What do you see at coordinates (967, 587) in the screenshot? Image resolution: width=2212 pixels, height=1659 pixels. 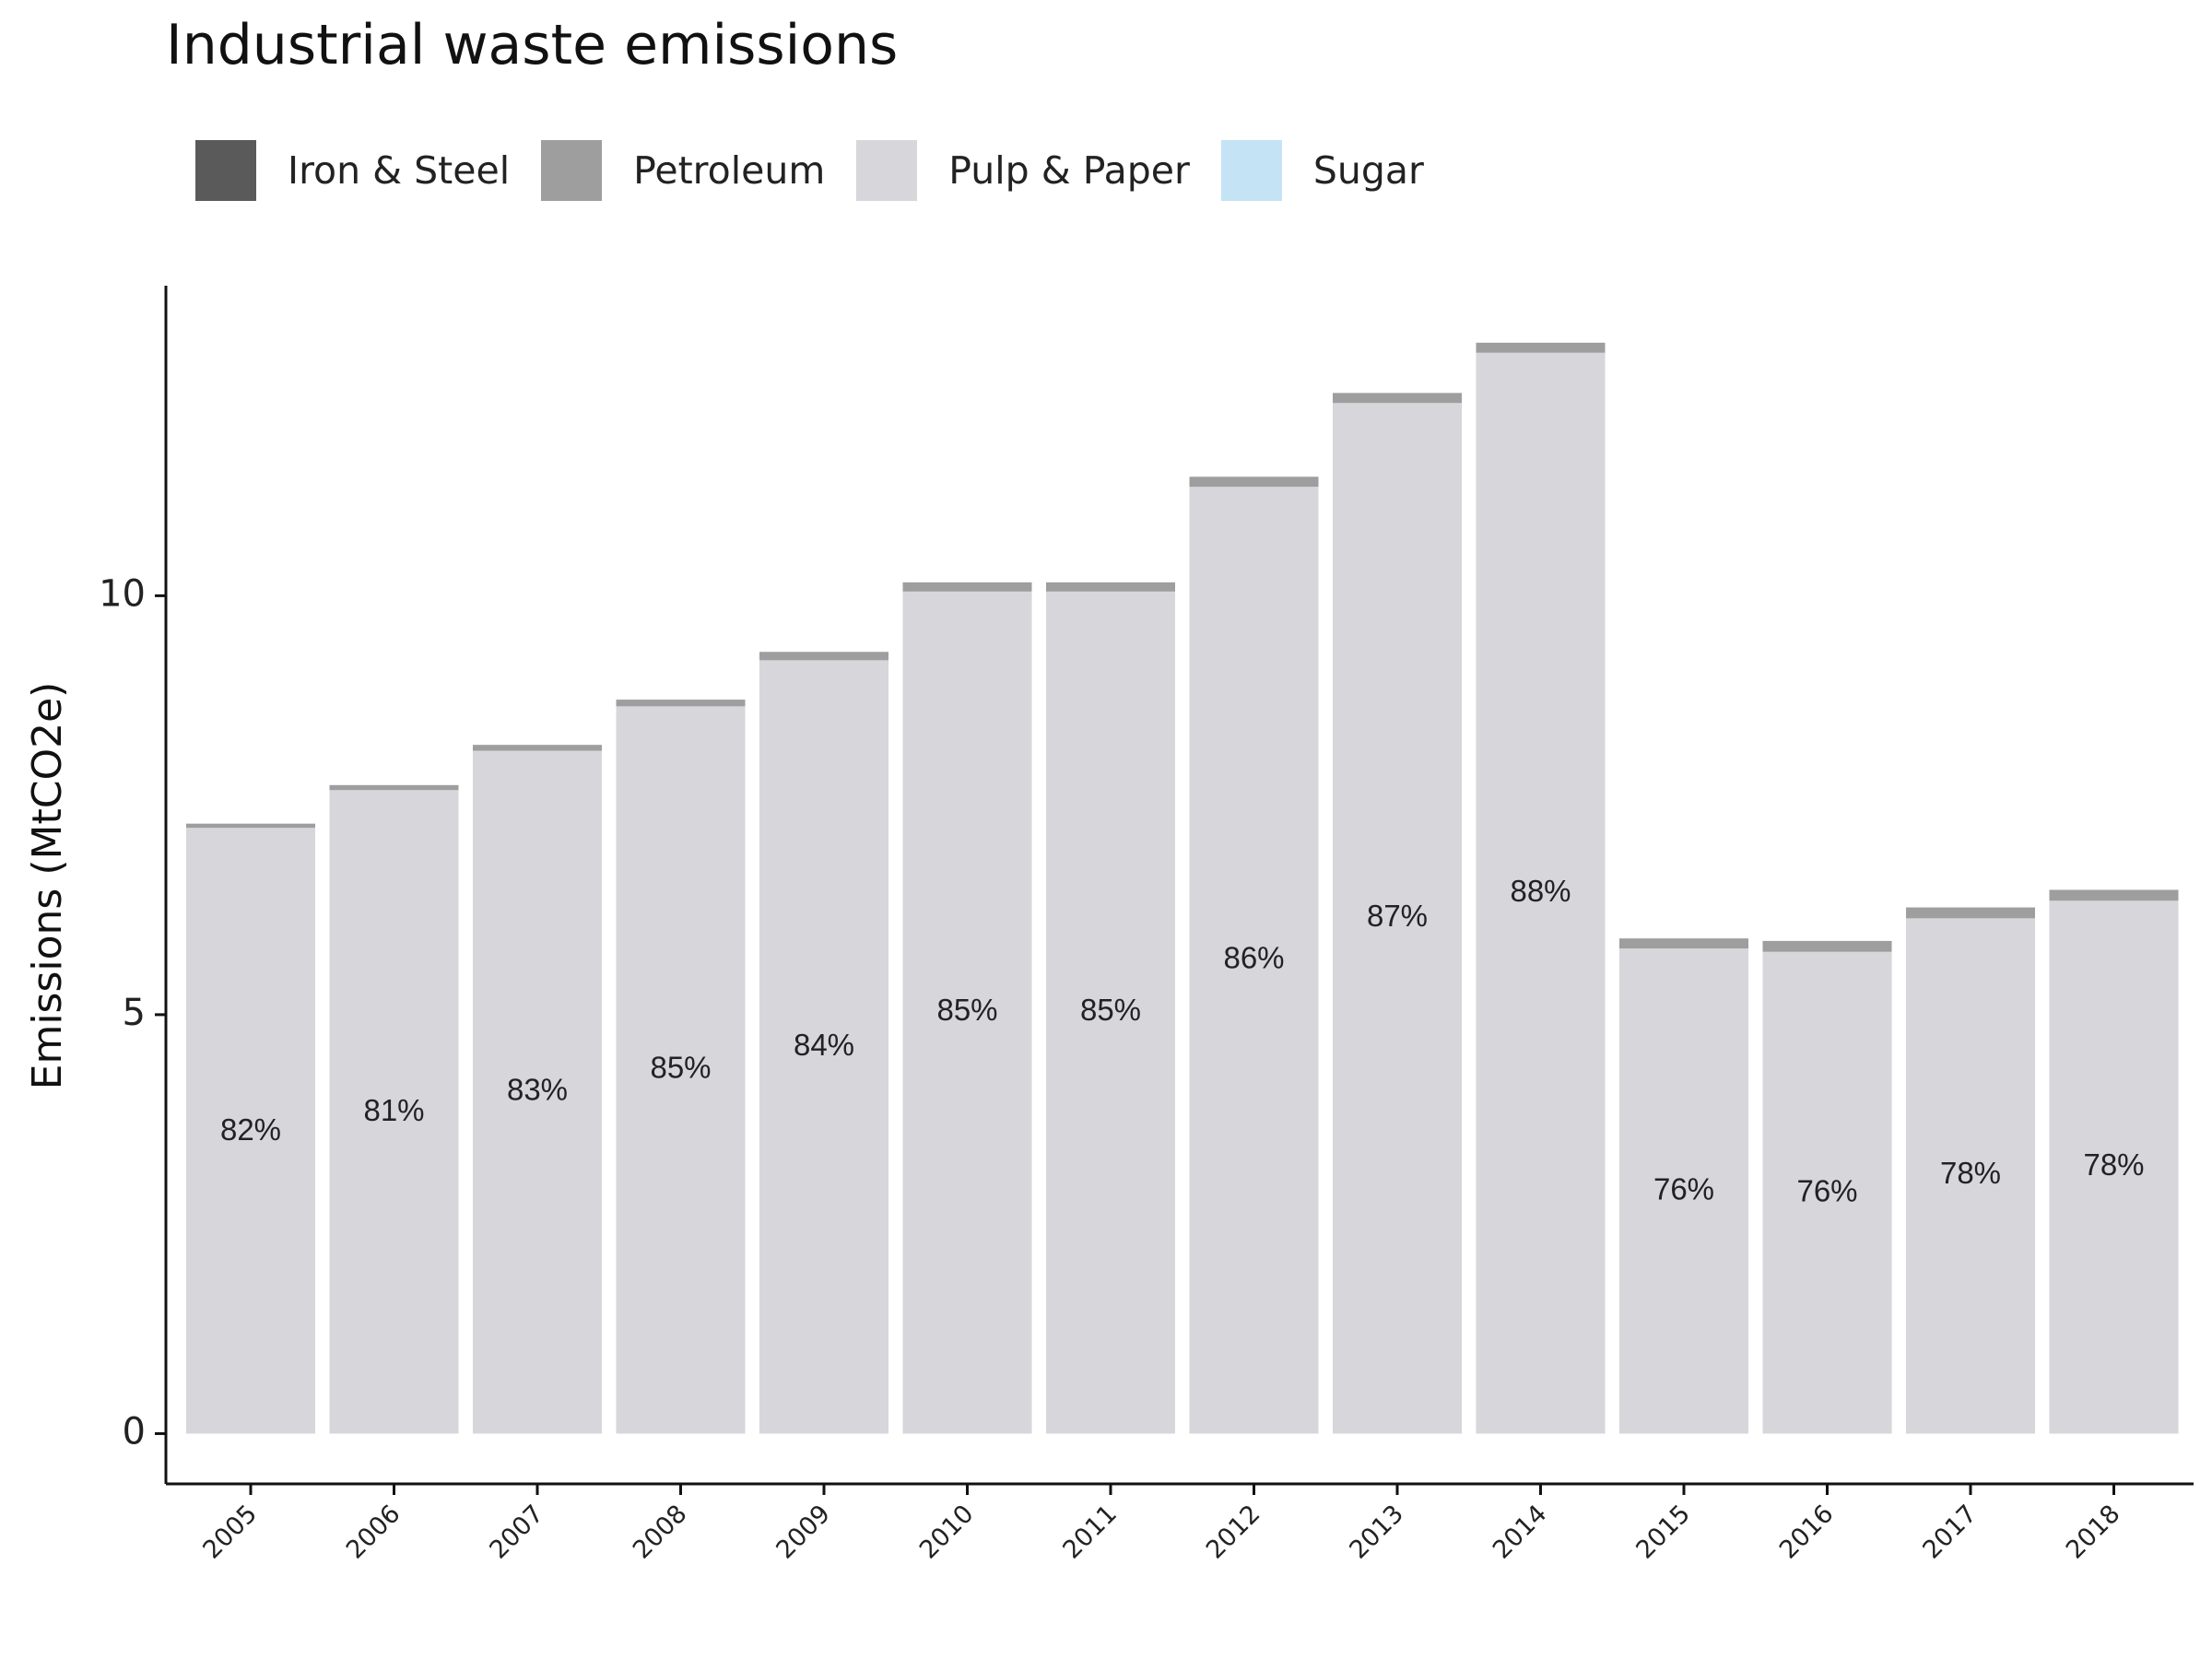 I see `bar-petroleum-2010` at bounding box center [967, 587].